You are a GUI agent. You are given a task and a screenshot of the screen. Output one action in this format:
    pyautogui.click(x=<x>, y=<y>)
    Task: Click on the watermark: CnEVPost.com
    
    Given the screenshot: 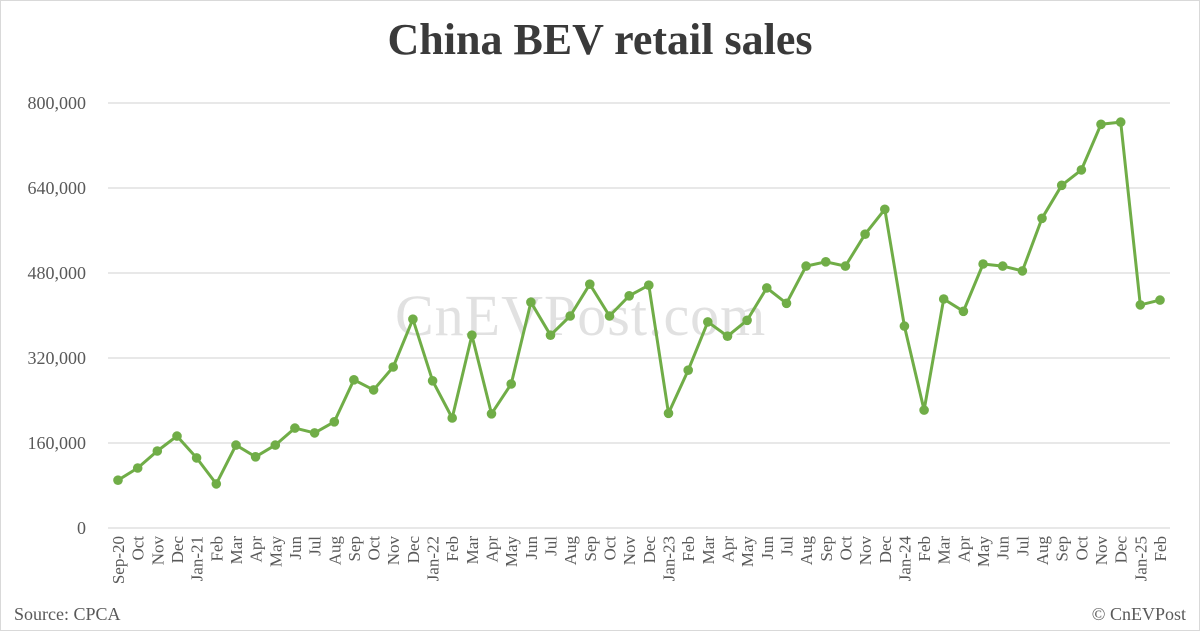 What is the action you would take?
    pyautogui.click(x=581, y=315)
    